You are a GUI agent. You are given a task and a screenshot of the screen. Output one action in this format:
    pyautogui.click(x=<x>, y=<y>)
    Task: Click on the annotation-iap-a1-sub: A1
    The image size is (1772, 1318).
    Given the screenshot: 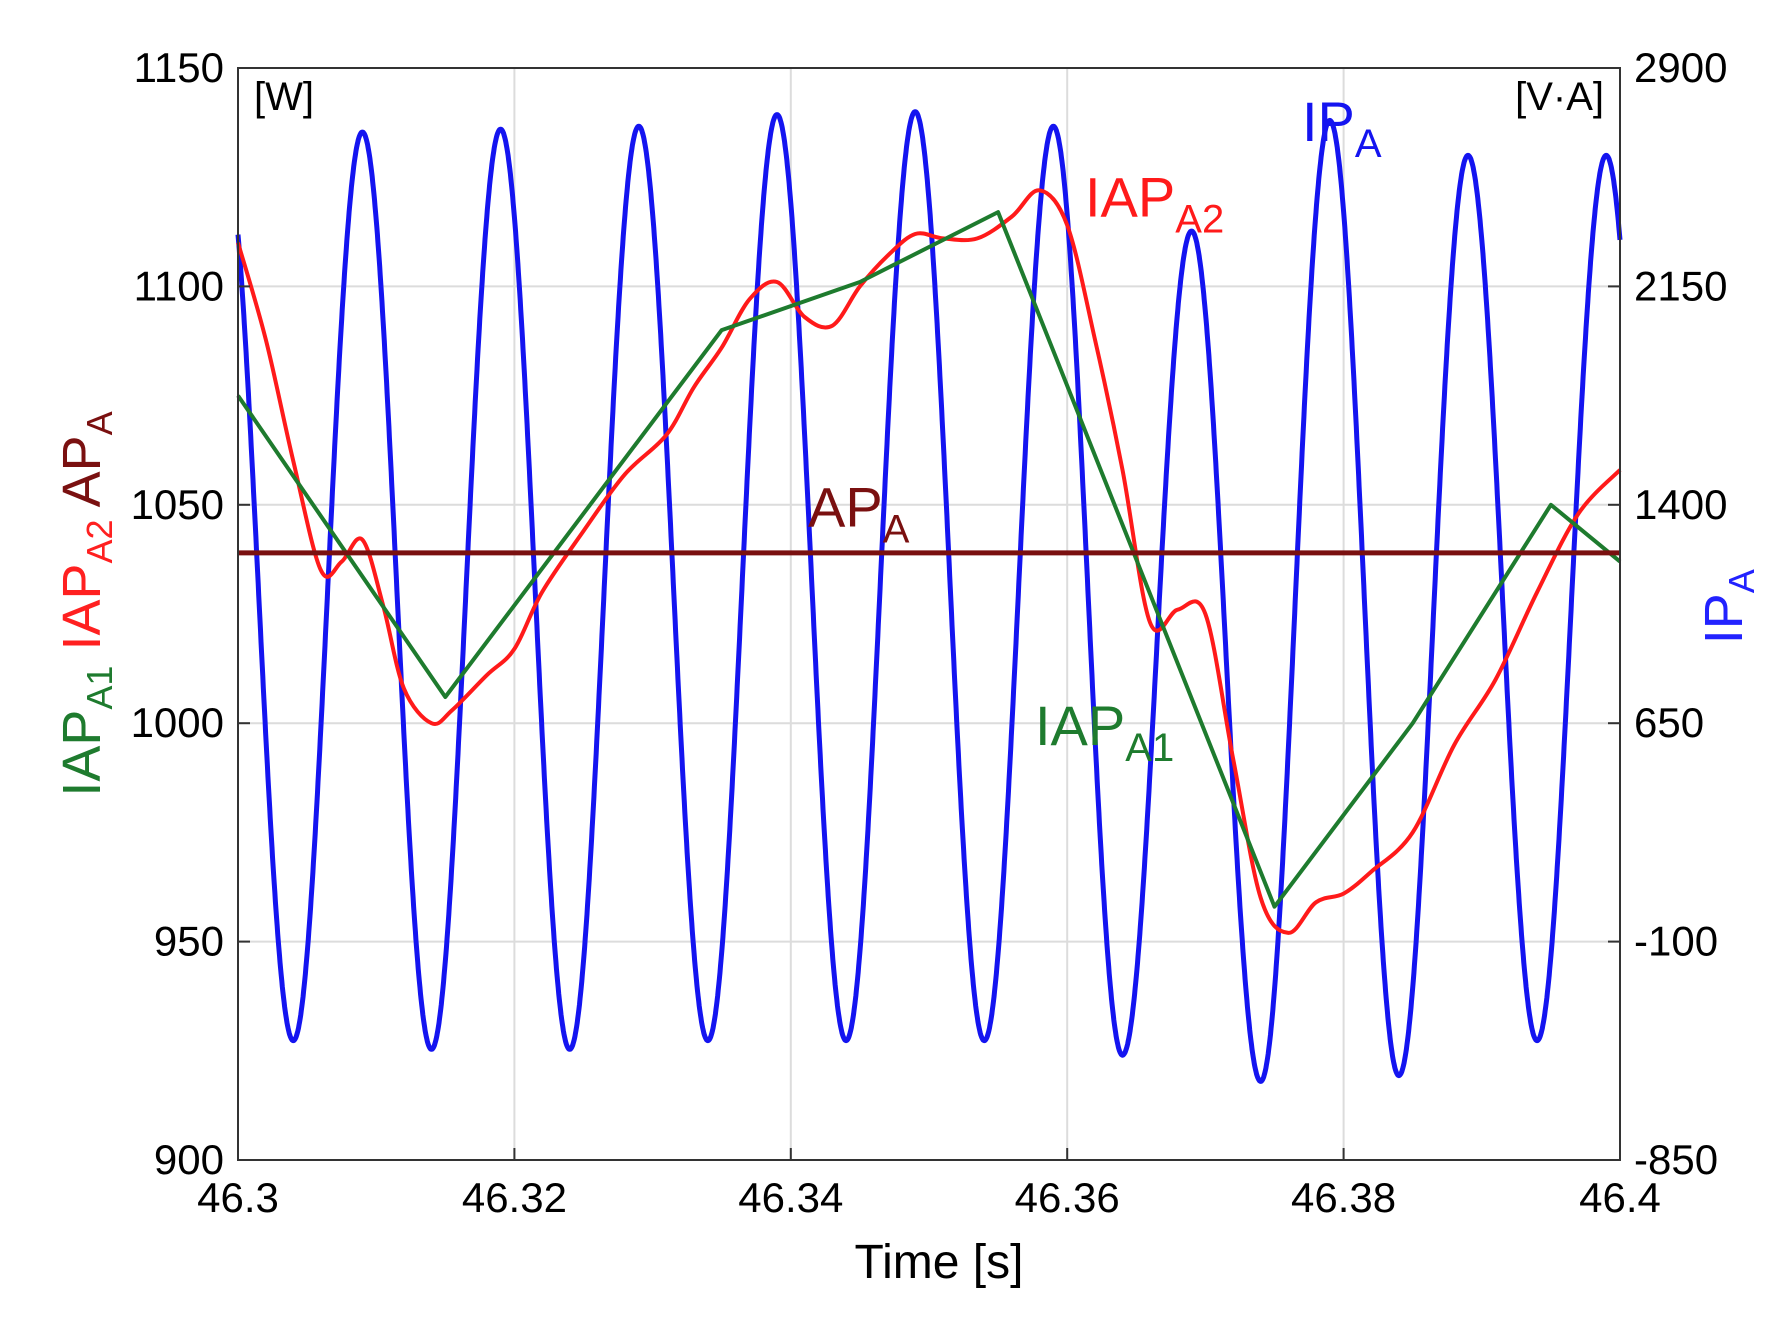 What is the action you would take?
    pyautogui.click(x=1149, y=748)
    